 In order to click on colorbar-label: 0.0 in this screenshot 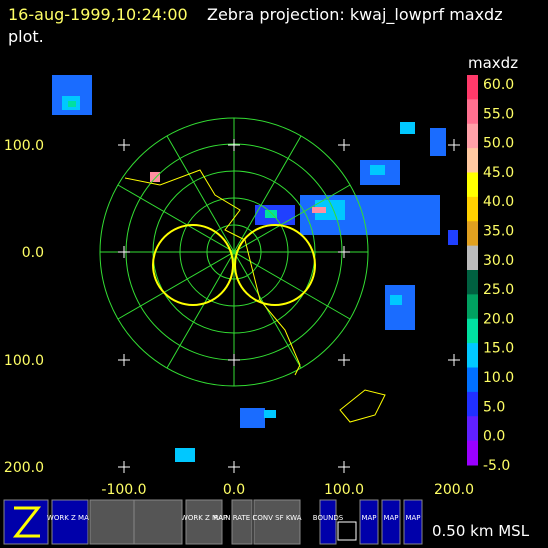, I will do `click(494, 437)`.